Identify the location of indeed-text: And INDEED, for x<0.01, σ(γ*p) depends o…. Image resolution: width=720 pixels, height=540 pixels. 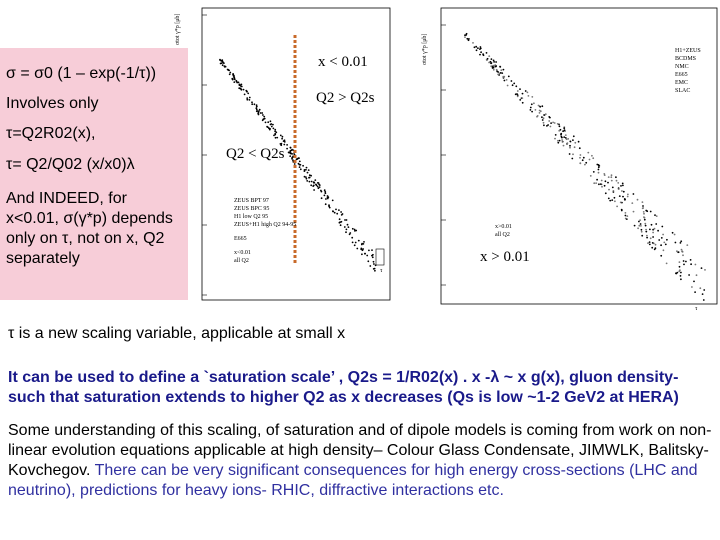
(89, 228).